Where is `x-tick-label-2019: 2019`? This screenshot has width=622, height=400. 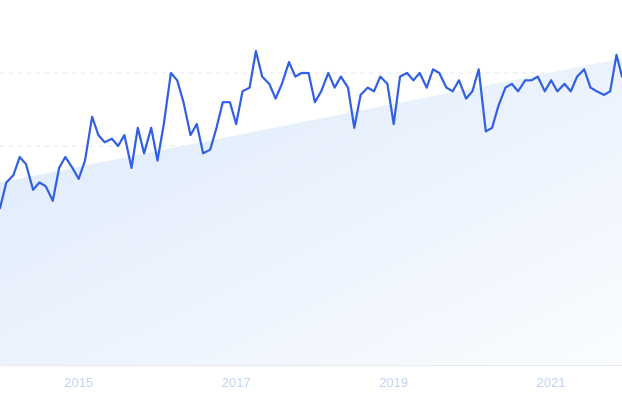
x-tick-label-2019: 2019 is located at coordinates (393, 382).